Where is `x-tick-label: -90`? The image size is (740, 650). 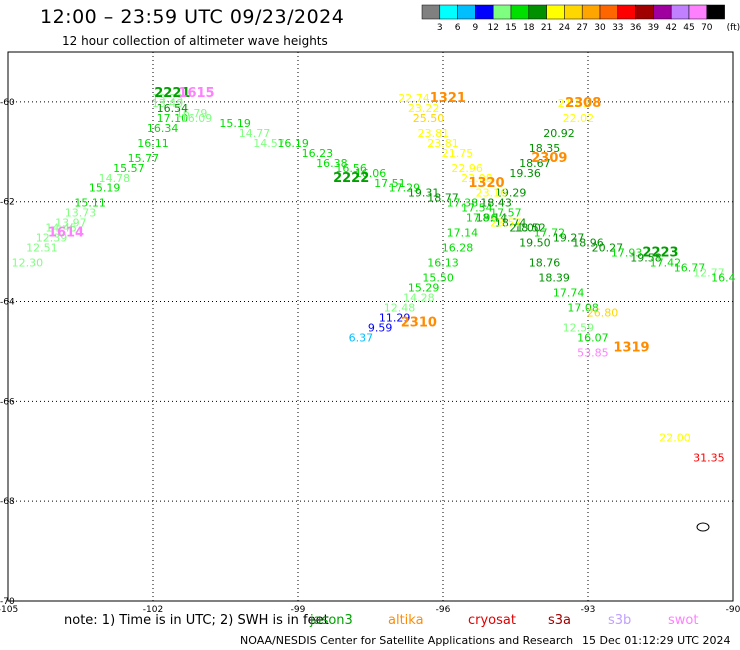 x-tick-label: -90 is located at coordinates (733, 610).